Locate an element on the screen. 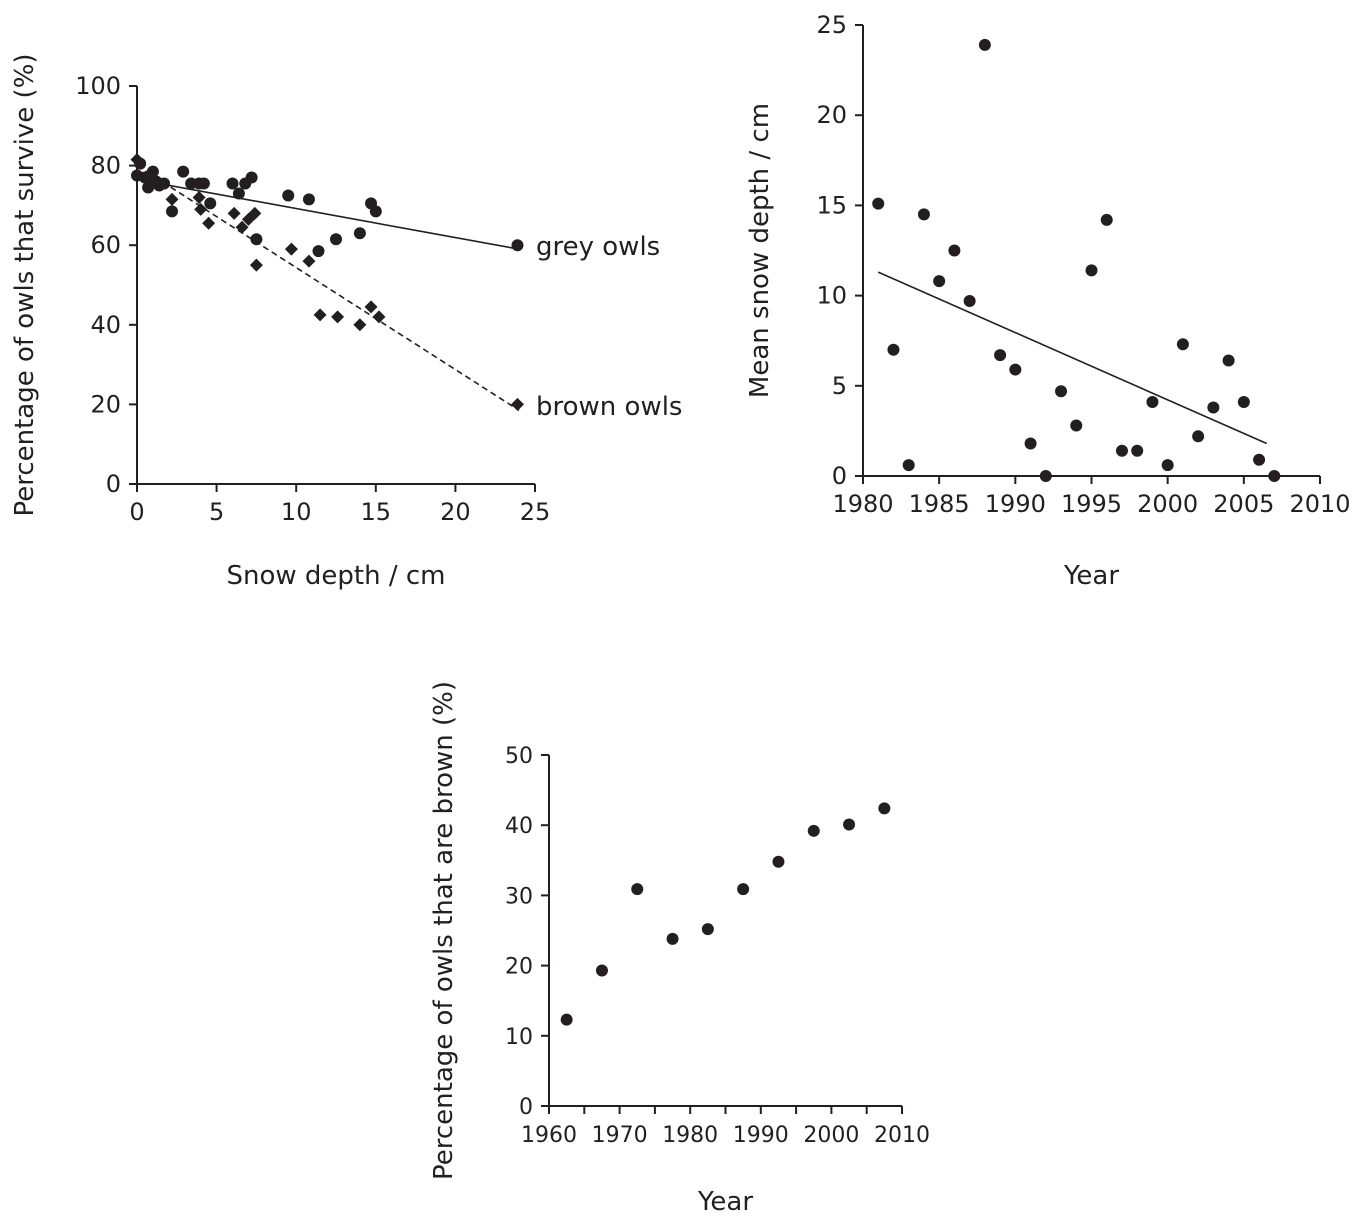 This screenshot has width=1355, height=1216. series-label: grey owls is located at coordinates (598, 247).